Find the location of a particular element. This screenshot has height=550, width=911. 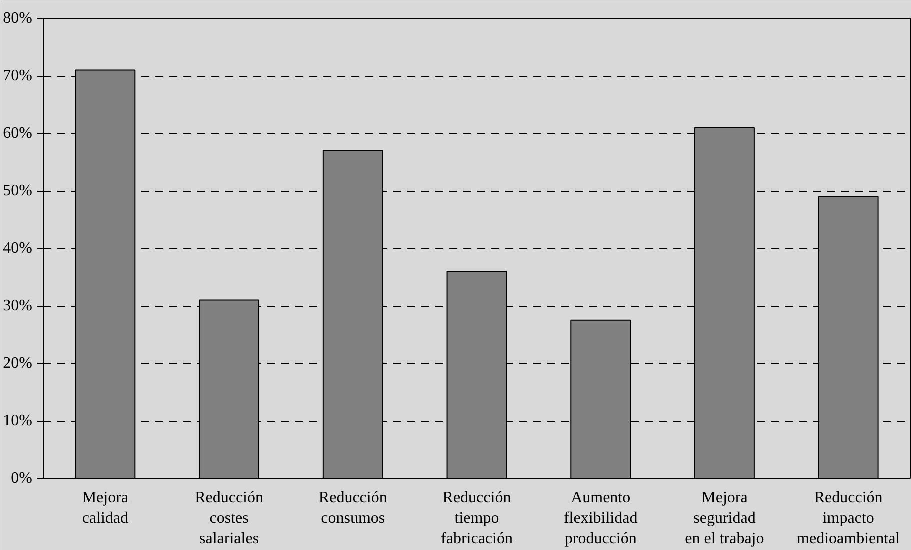

y-tick-label: 70% is located at coordinates (17, 76).